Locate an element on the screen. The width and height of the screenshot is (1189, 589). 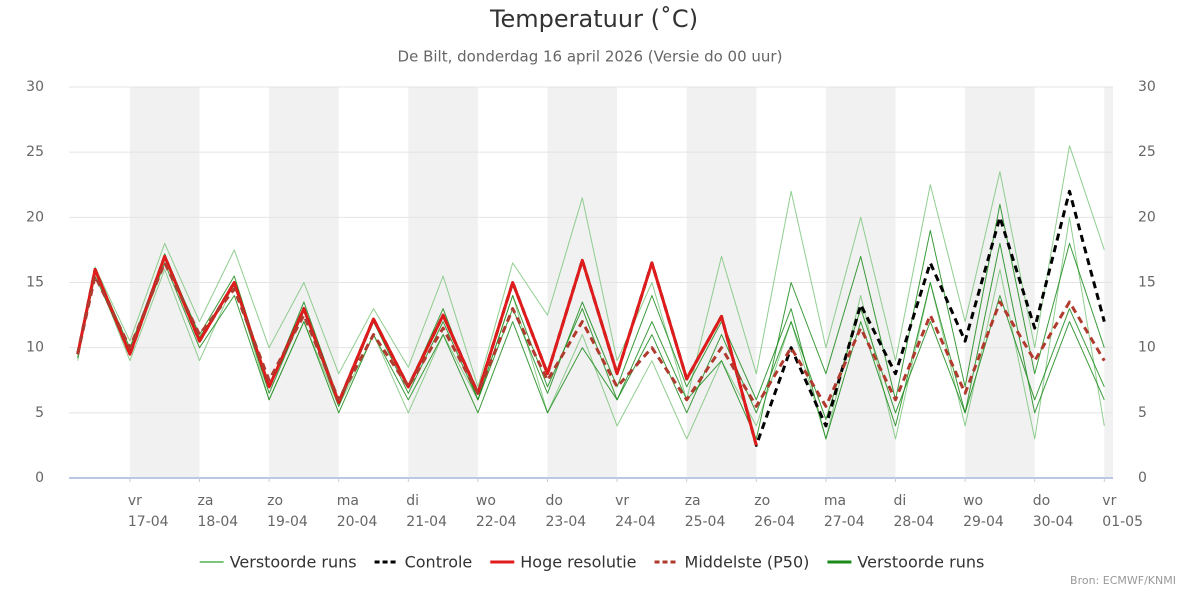
x-tick-date: 20-04 is located at coordinates (357, 522).